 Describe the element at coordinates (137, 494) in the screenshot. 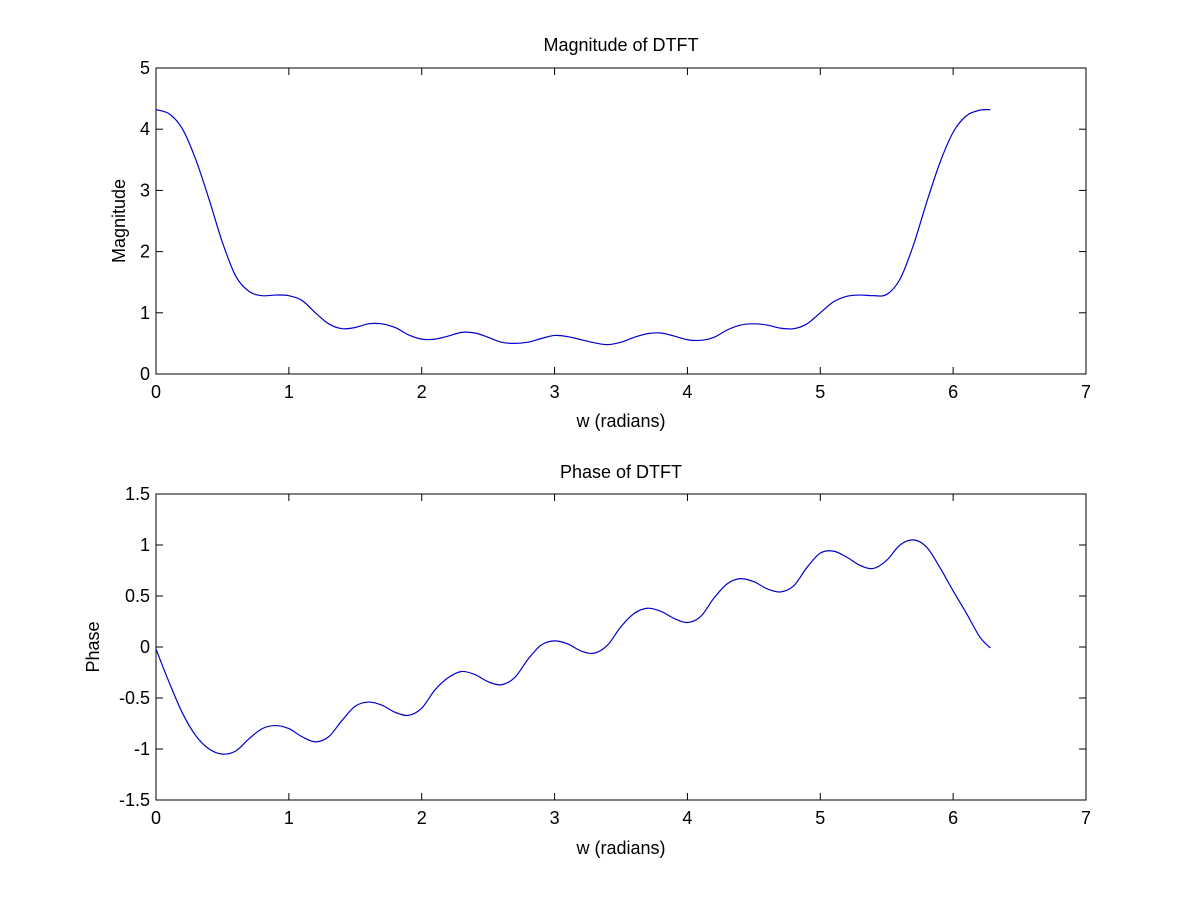

I see `phase-ytick-label: 1.5` at that location.